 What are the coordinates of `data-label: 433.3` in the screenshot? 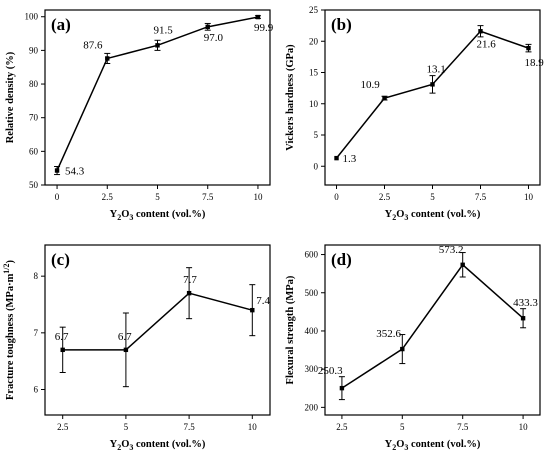 It's located at (525, 303).